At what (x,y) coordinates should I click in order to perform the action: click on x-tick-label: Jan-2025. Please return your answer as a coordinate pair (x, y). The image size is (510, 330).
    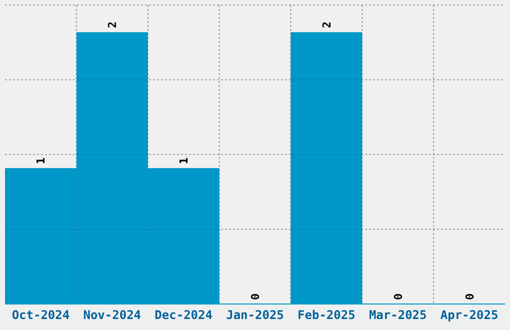
    Looking at the image, I should click on (255, 315).